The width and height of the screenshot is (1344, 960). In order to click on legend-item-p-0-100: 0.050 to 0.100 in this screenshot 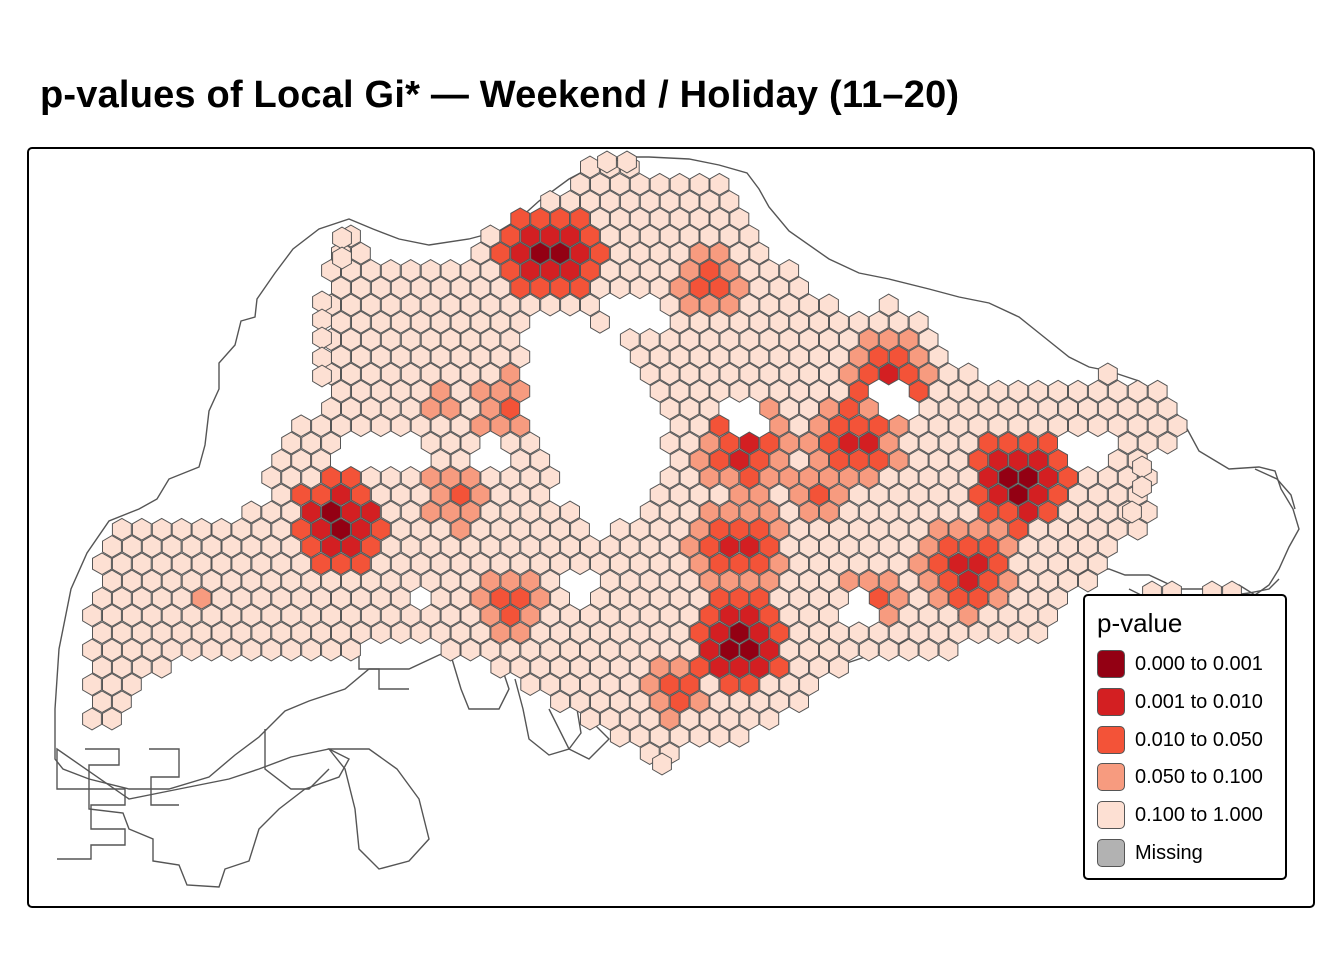, I will do `click(1192, 777)`.